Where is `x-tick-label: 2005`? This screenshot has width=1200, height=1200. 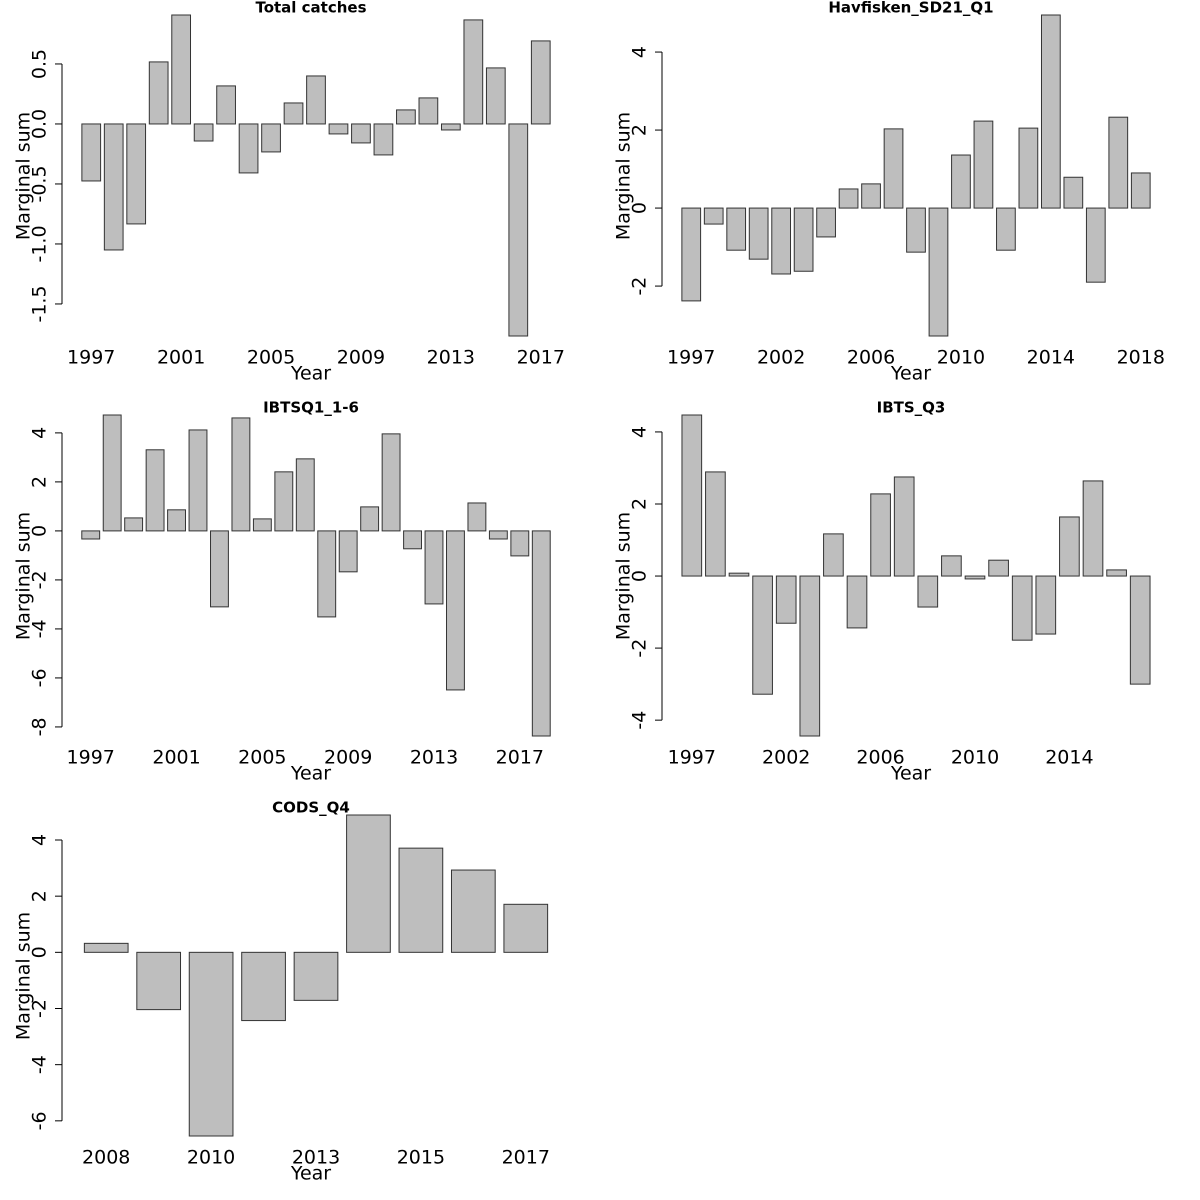 x-tick-label: 2005 is located at coordinates (262, 758).